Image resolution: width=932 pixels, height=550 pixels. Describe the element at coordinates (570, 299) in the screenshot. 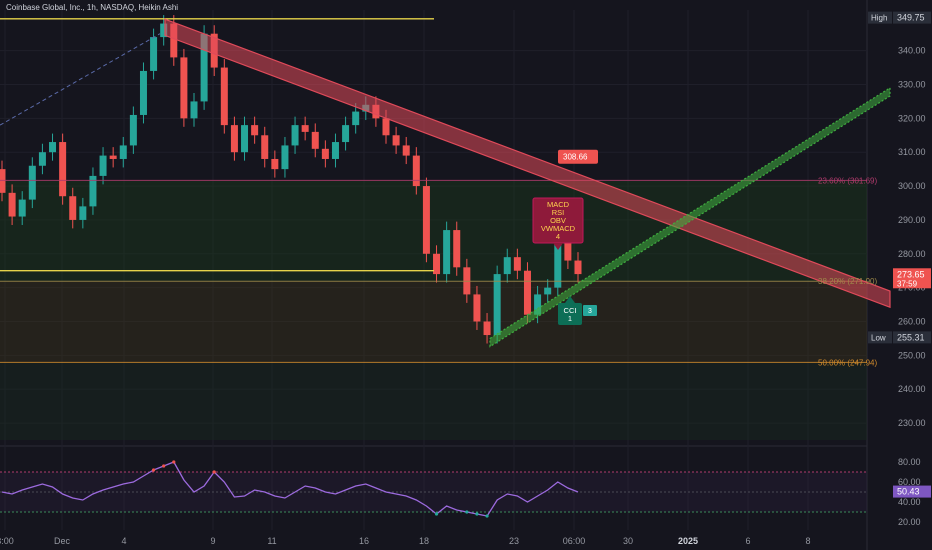

I see `bull-signal-pointer` at that location.